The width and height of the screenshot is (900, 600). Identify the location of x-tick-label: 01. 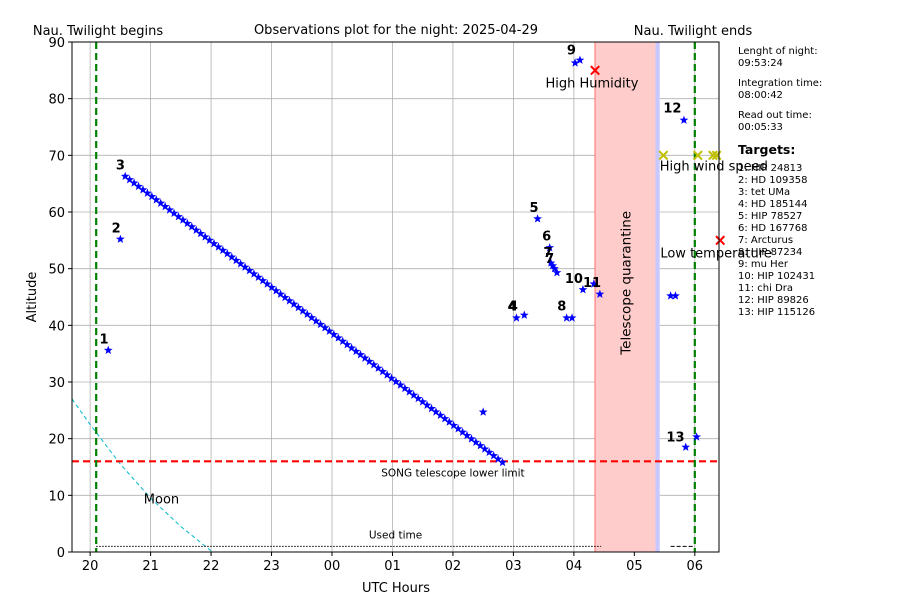
(392, 566).